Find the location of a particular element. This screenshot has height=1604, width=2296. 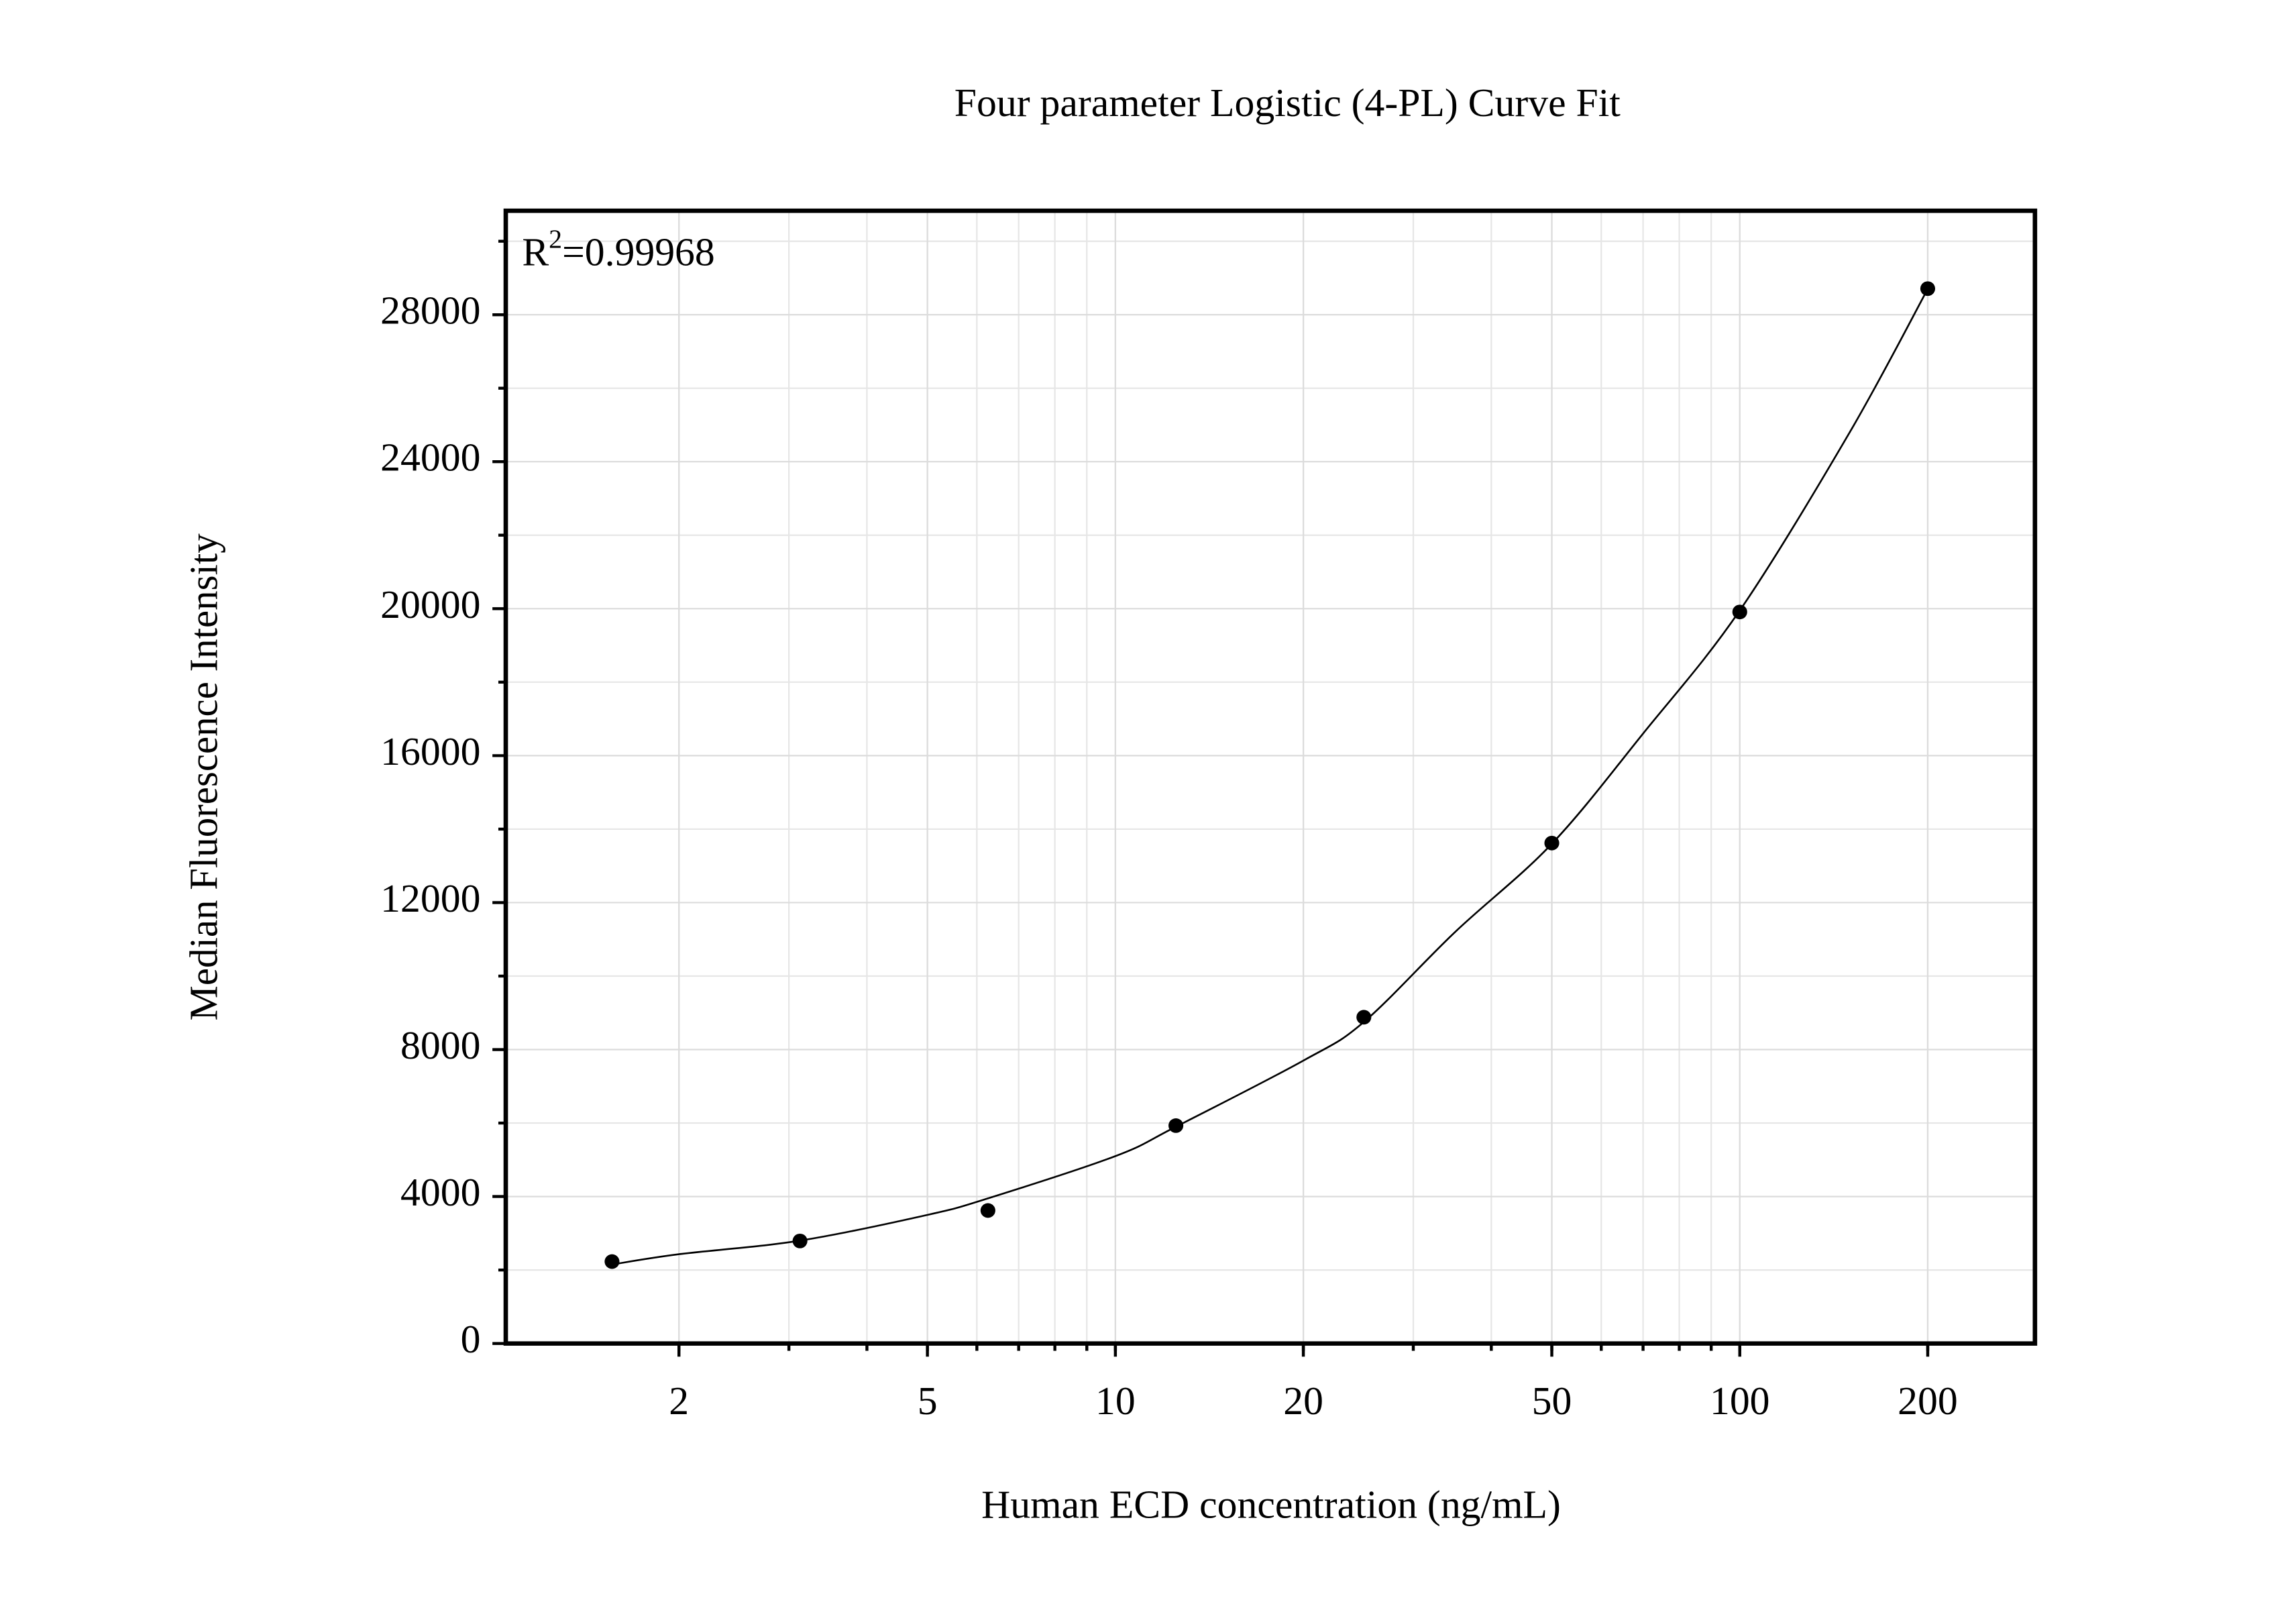

annotation-exponent: 2 is located at coordinates (555, 239).